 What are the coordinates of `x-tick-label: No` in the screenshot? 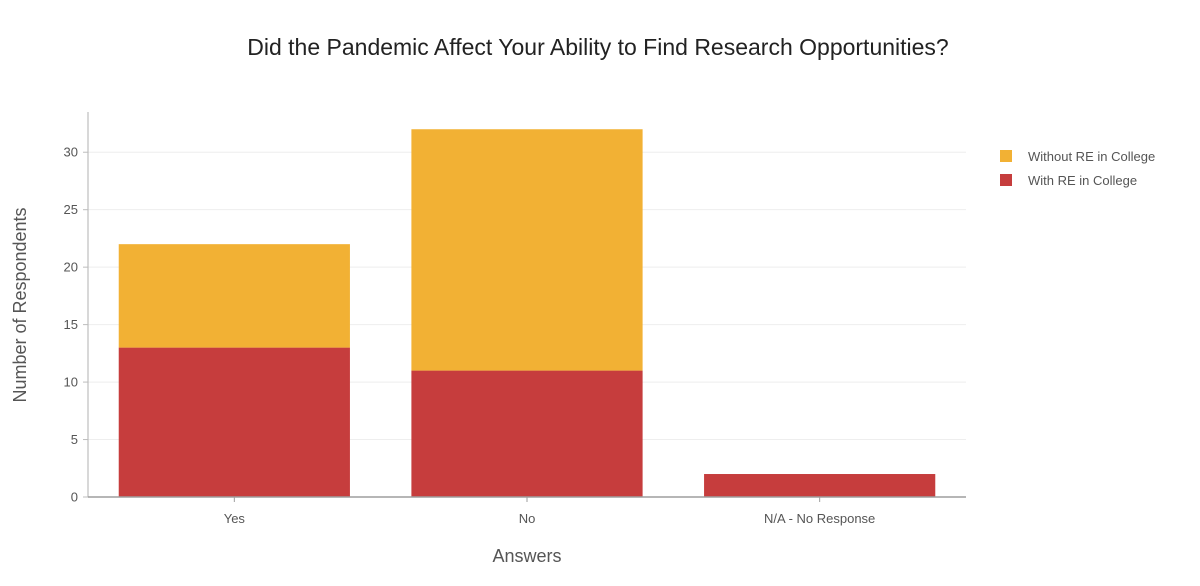 It's located at (527, 518).